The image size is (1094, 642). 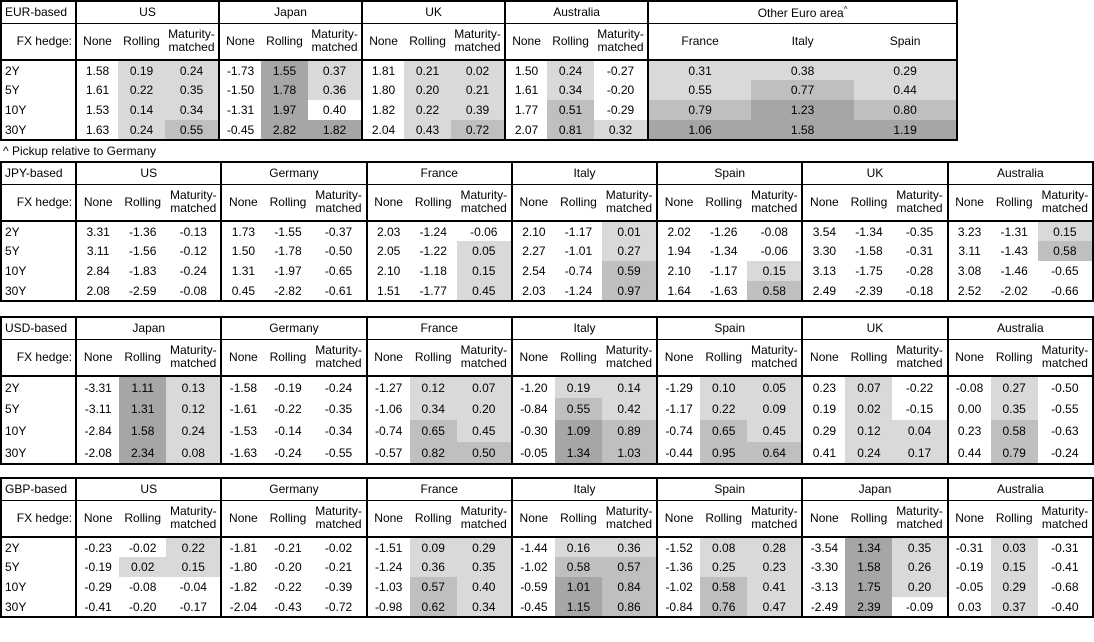 What do you see at coordinates (532, 607) in the screenshot?
I see `data-cell: -0.45` at bounding box center [532, 607].